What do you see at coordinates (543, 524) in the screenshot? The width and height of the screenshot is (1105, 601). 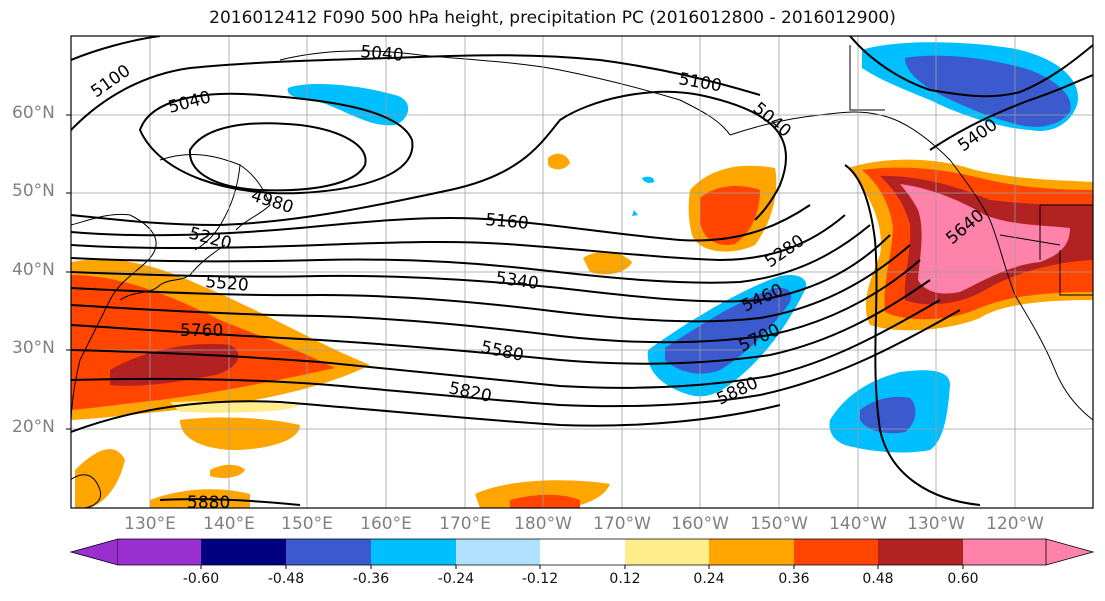 I see `lon-label: 180°W` at bounding box center [543, 524].